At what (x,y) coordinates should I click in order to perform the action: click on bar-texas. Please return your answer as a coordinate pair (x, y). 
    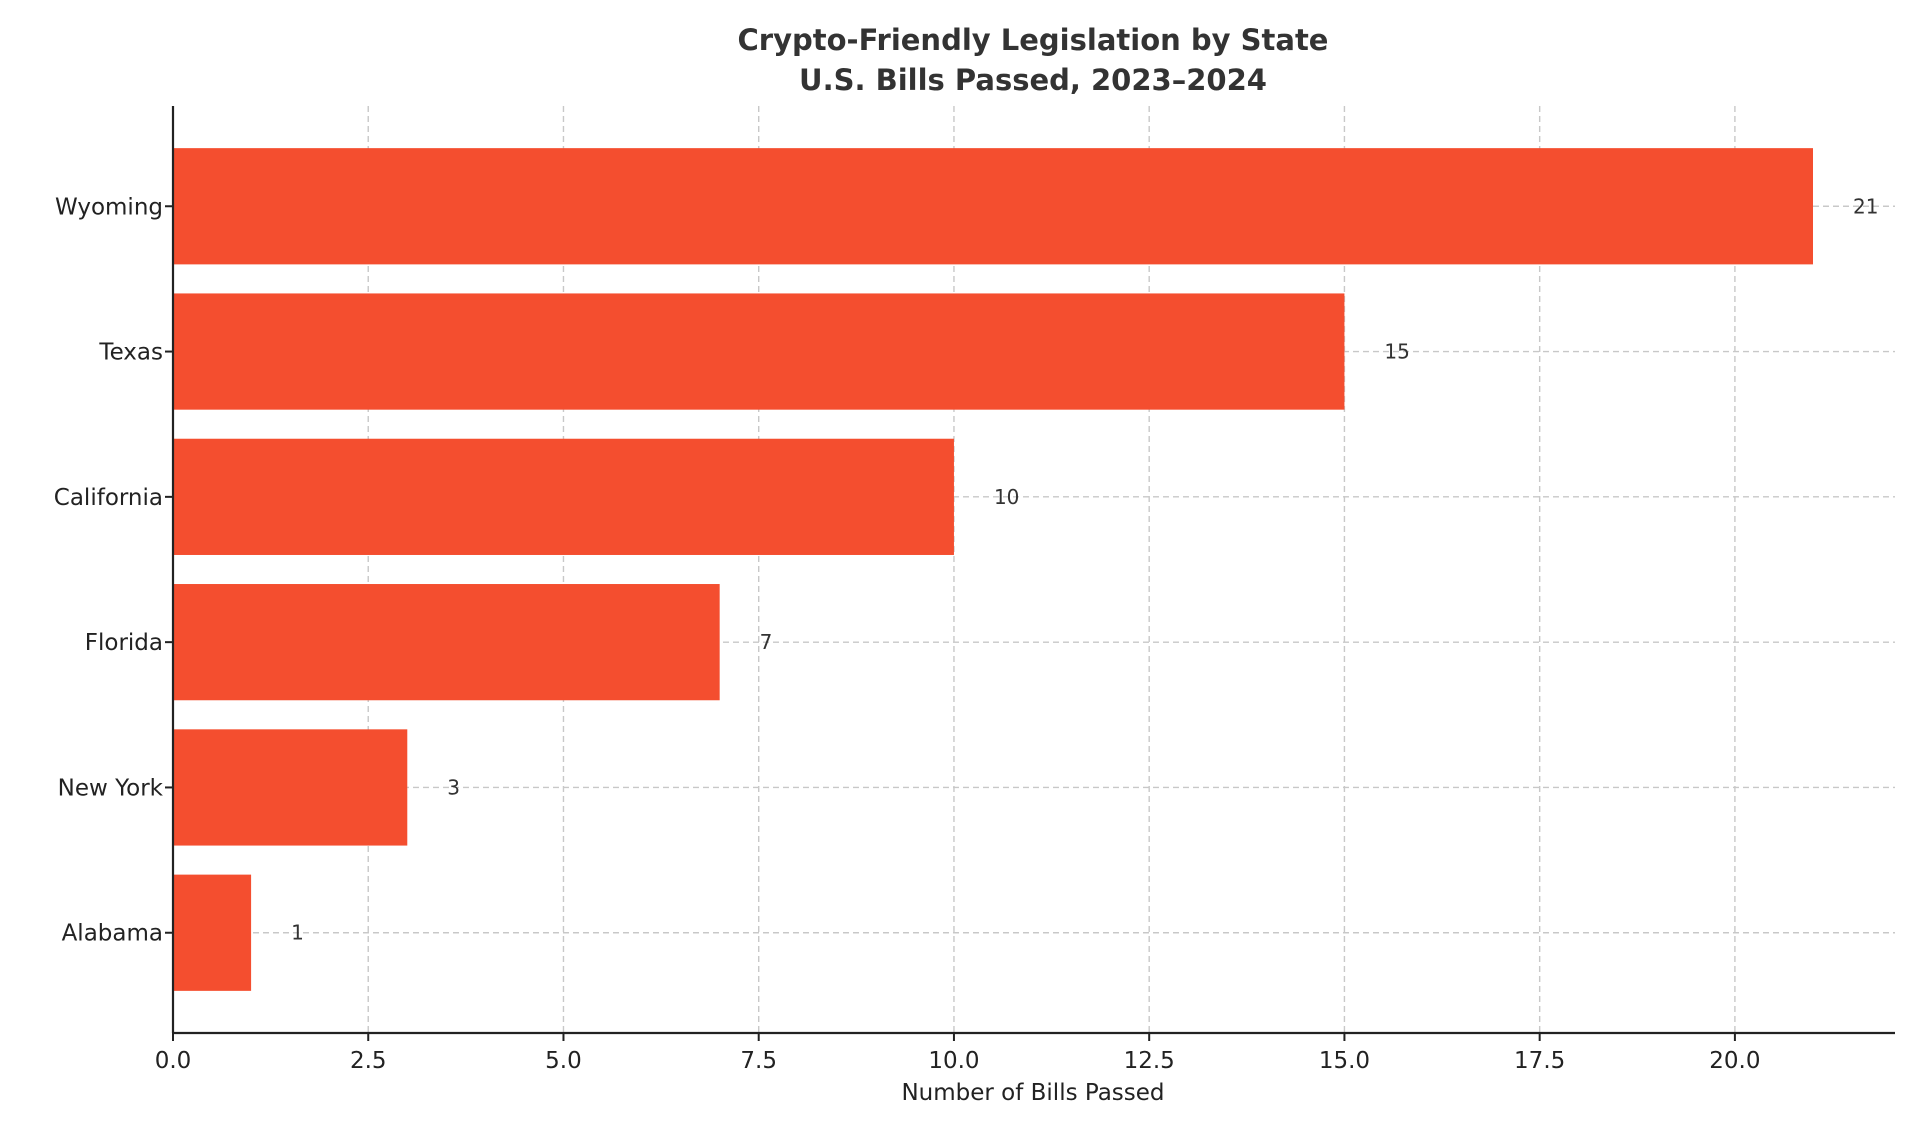
    Looking at the image, I should click on (759, 351).